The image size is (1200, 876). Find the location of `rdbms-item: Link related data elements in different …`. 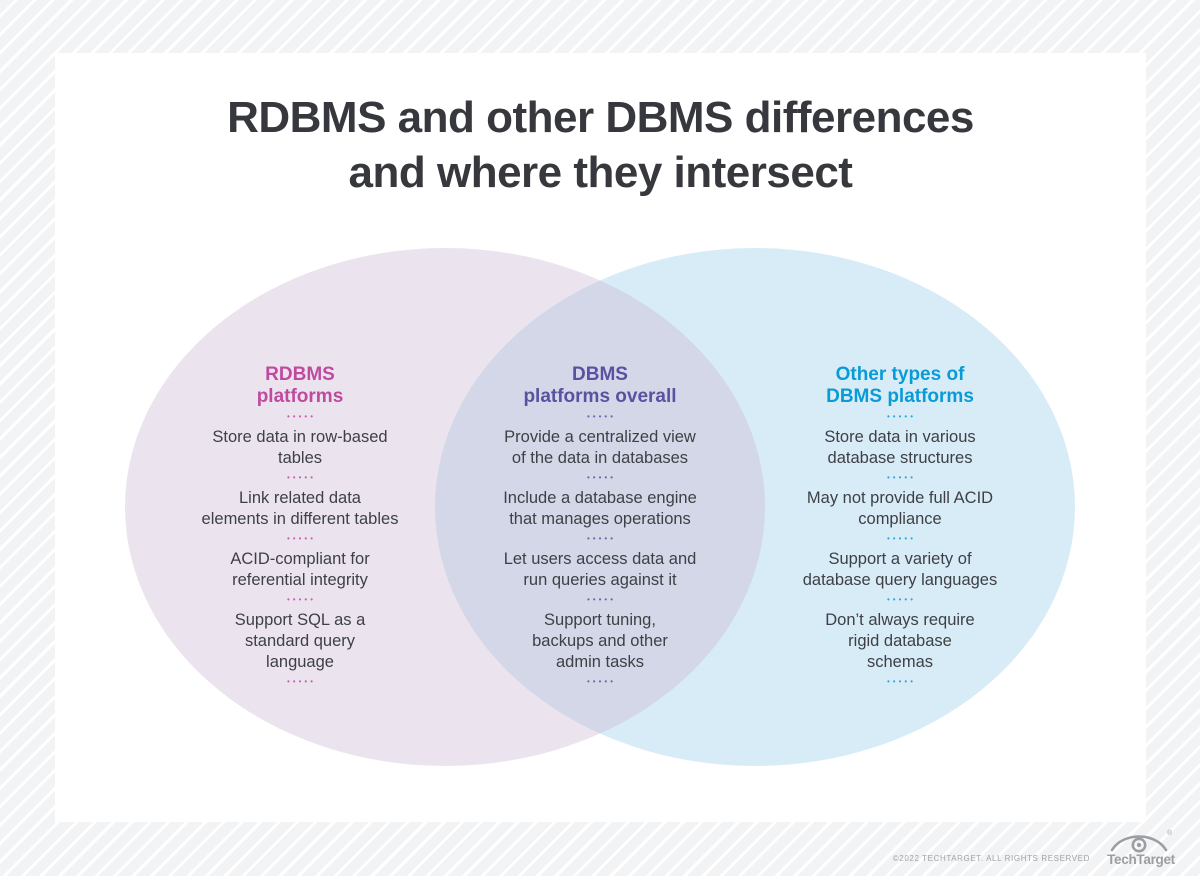

rdbms-item: Link related data elements in different … is located at coordinates (300, 508).